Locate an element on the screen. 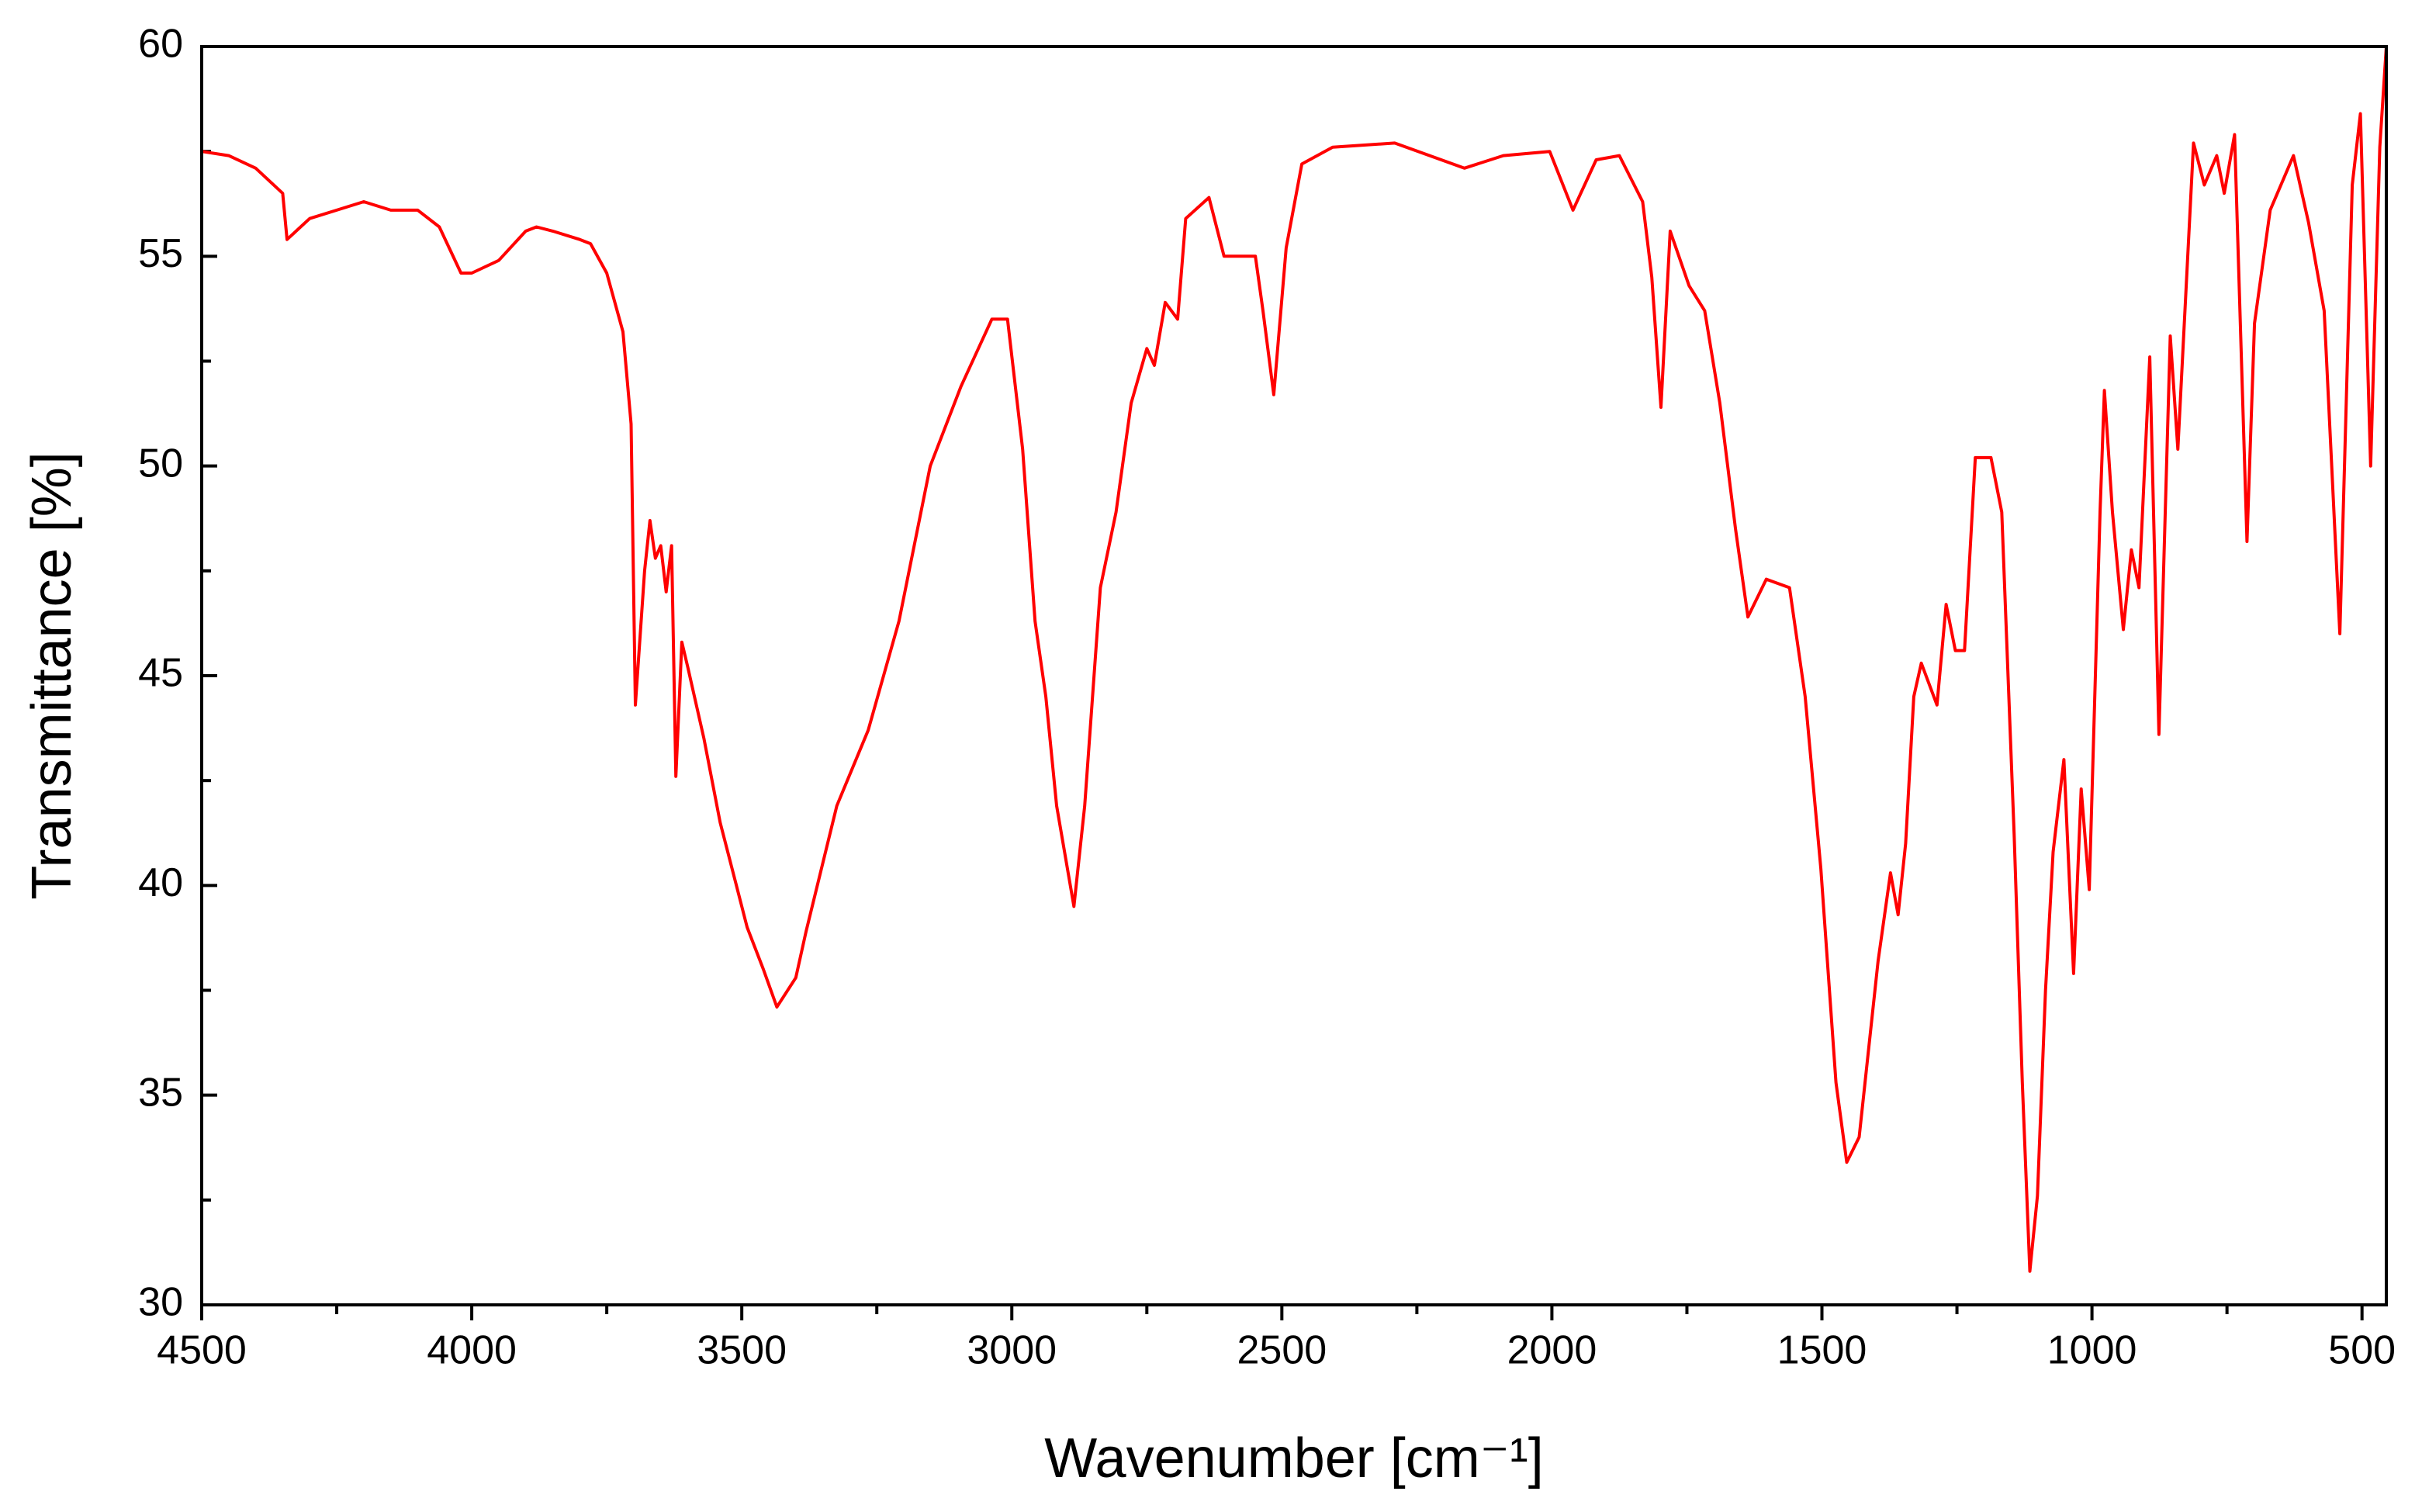 Image resolution: width=2422 pixels, height=1512 pixels. y-tick-label: 50 is located at coordinates (160, 463).